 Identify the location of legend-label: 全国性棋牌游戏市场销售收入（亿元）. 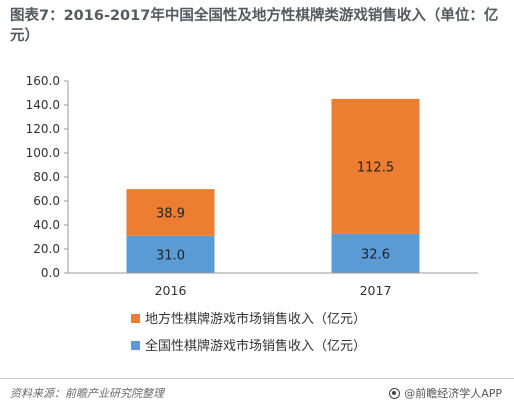
(255, 346).